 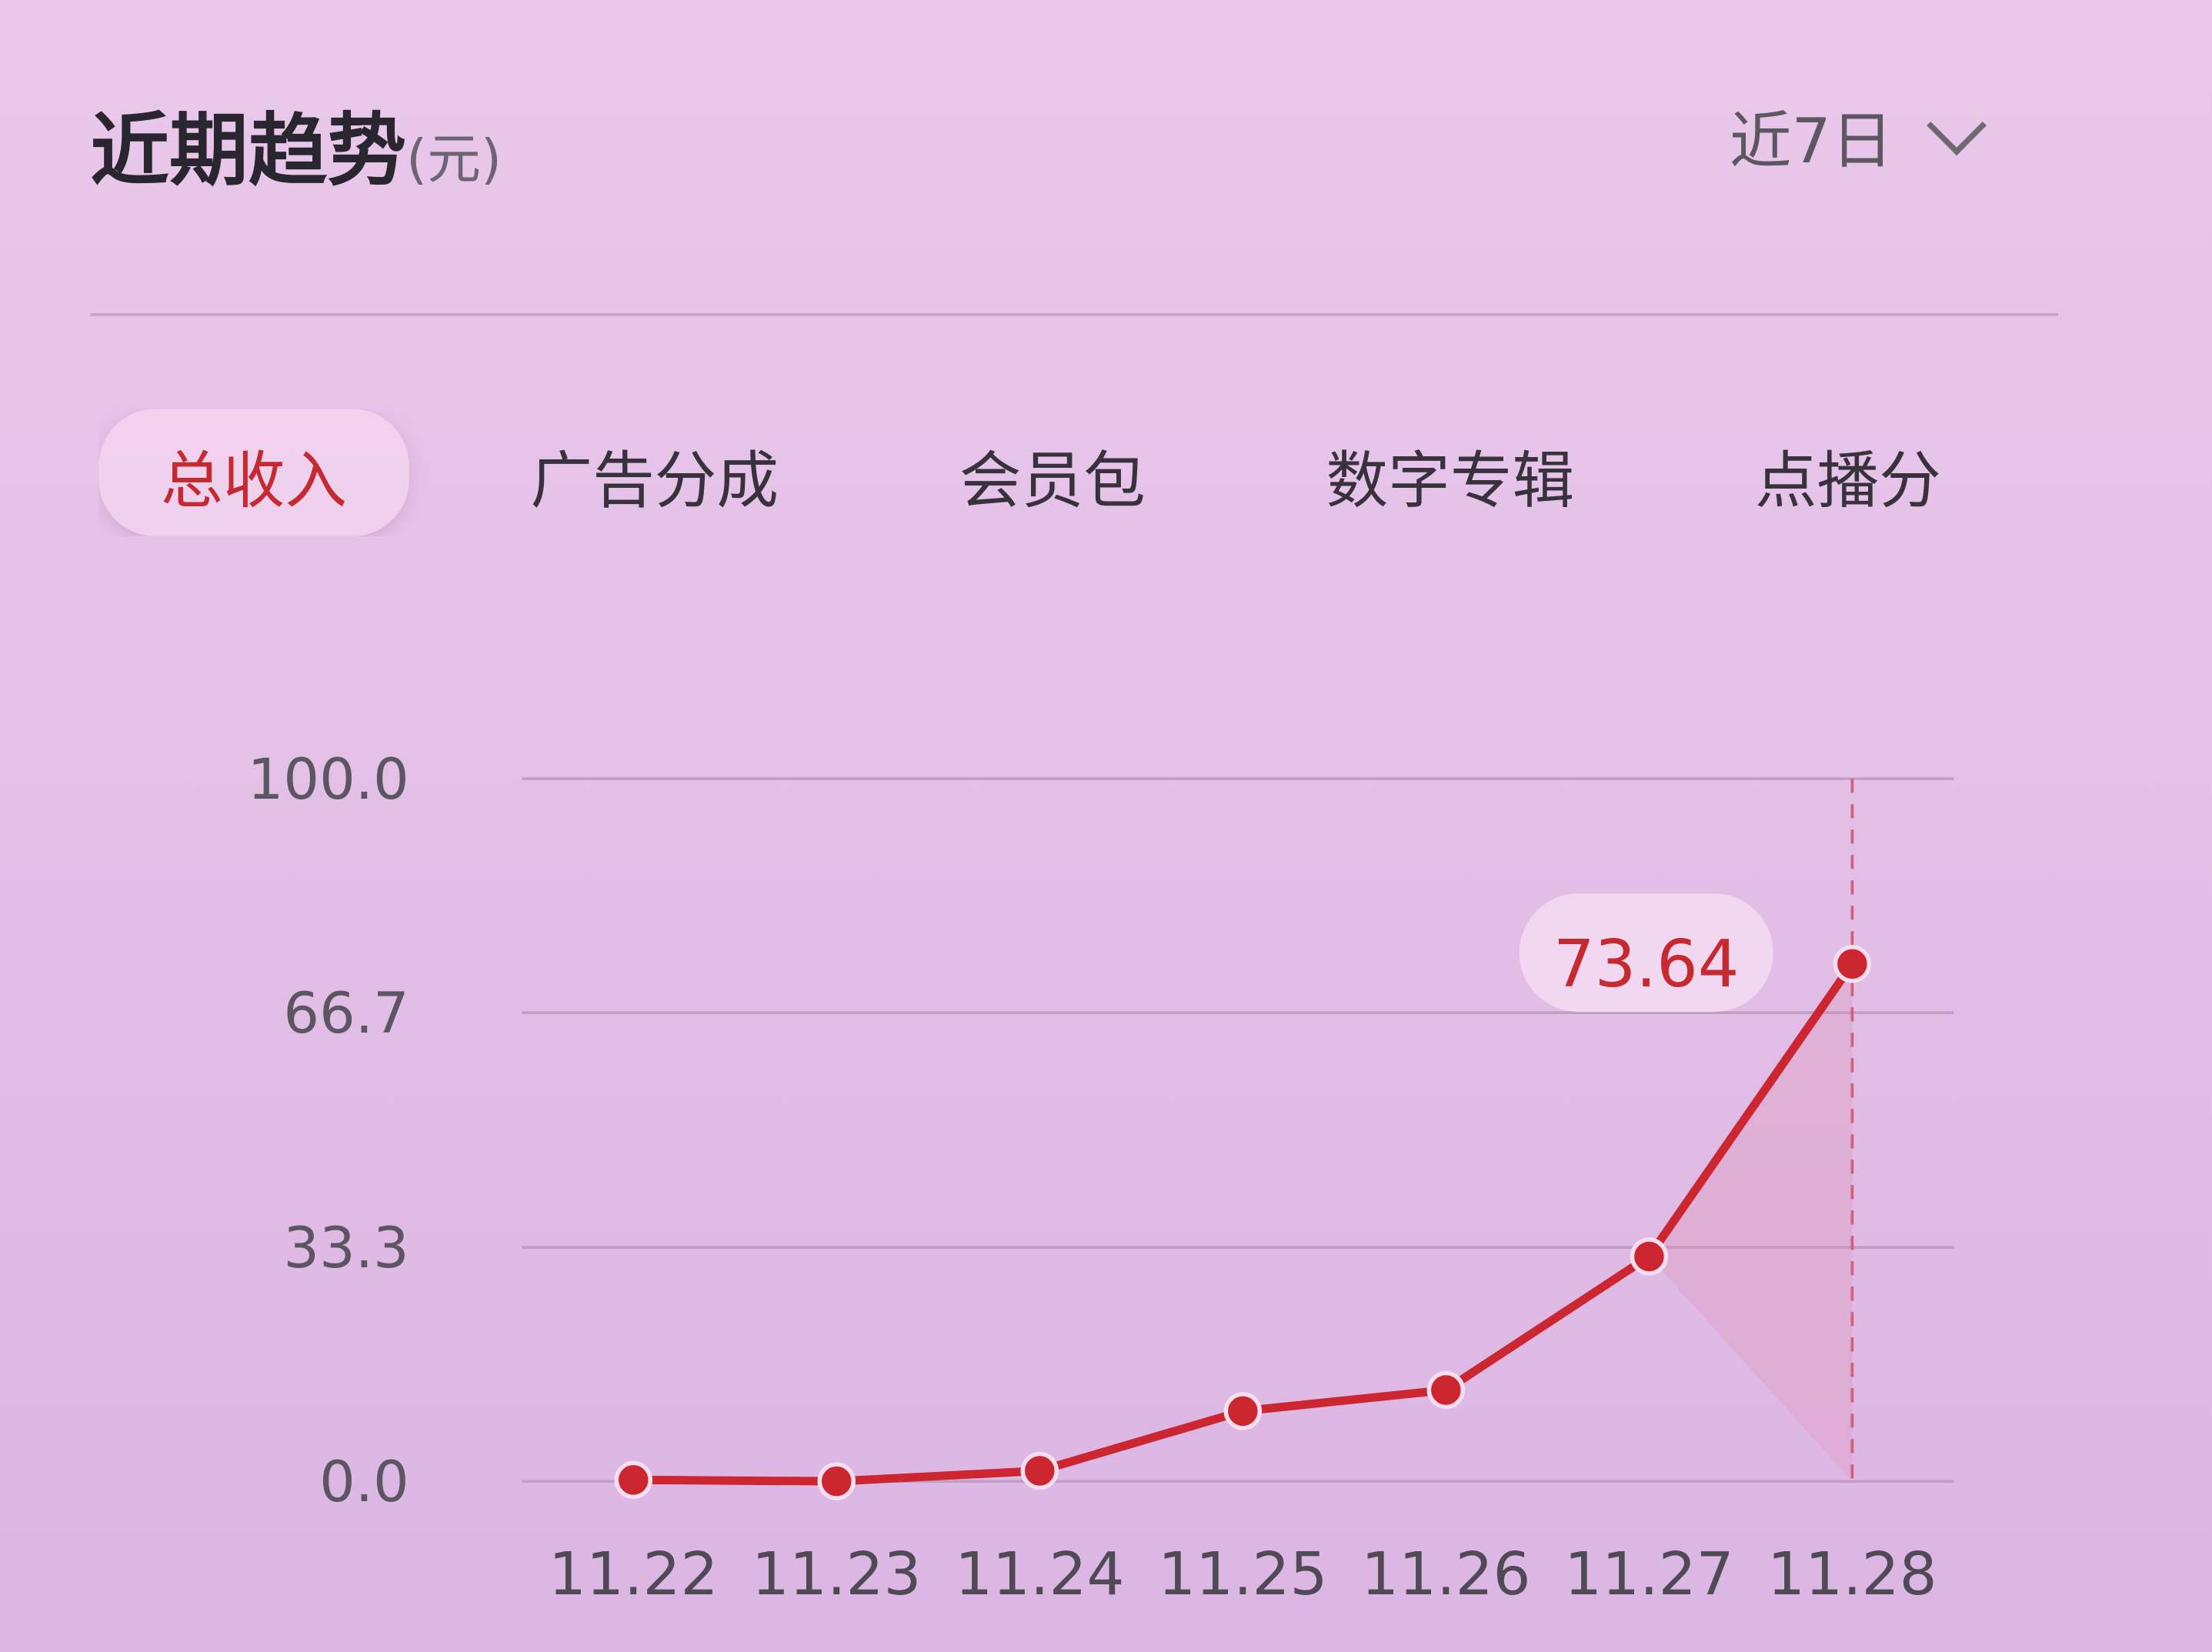 What do you see at coordinates (654, 482) in the screenshot?
I see `tab-ad-share: 广告分成` at bounding box center [654, 482].